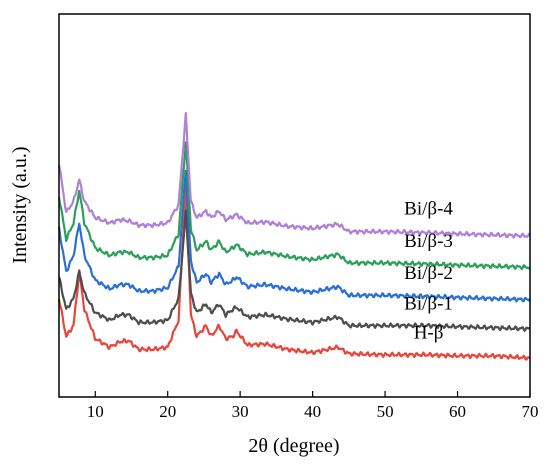  What do you see at coordinates (457, 411) in the screenshot?
I see `x-tick-label-5: 60` at bounding box center [457, 411].